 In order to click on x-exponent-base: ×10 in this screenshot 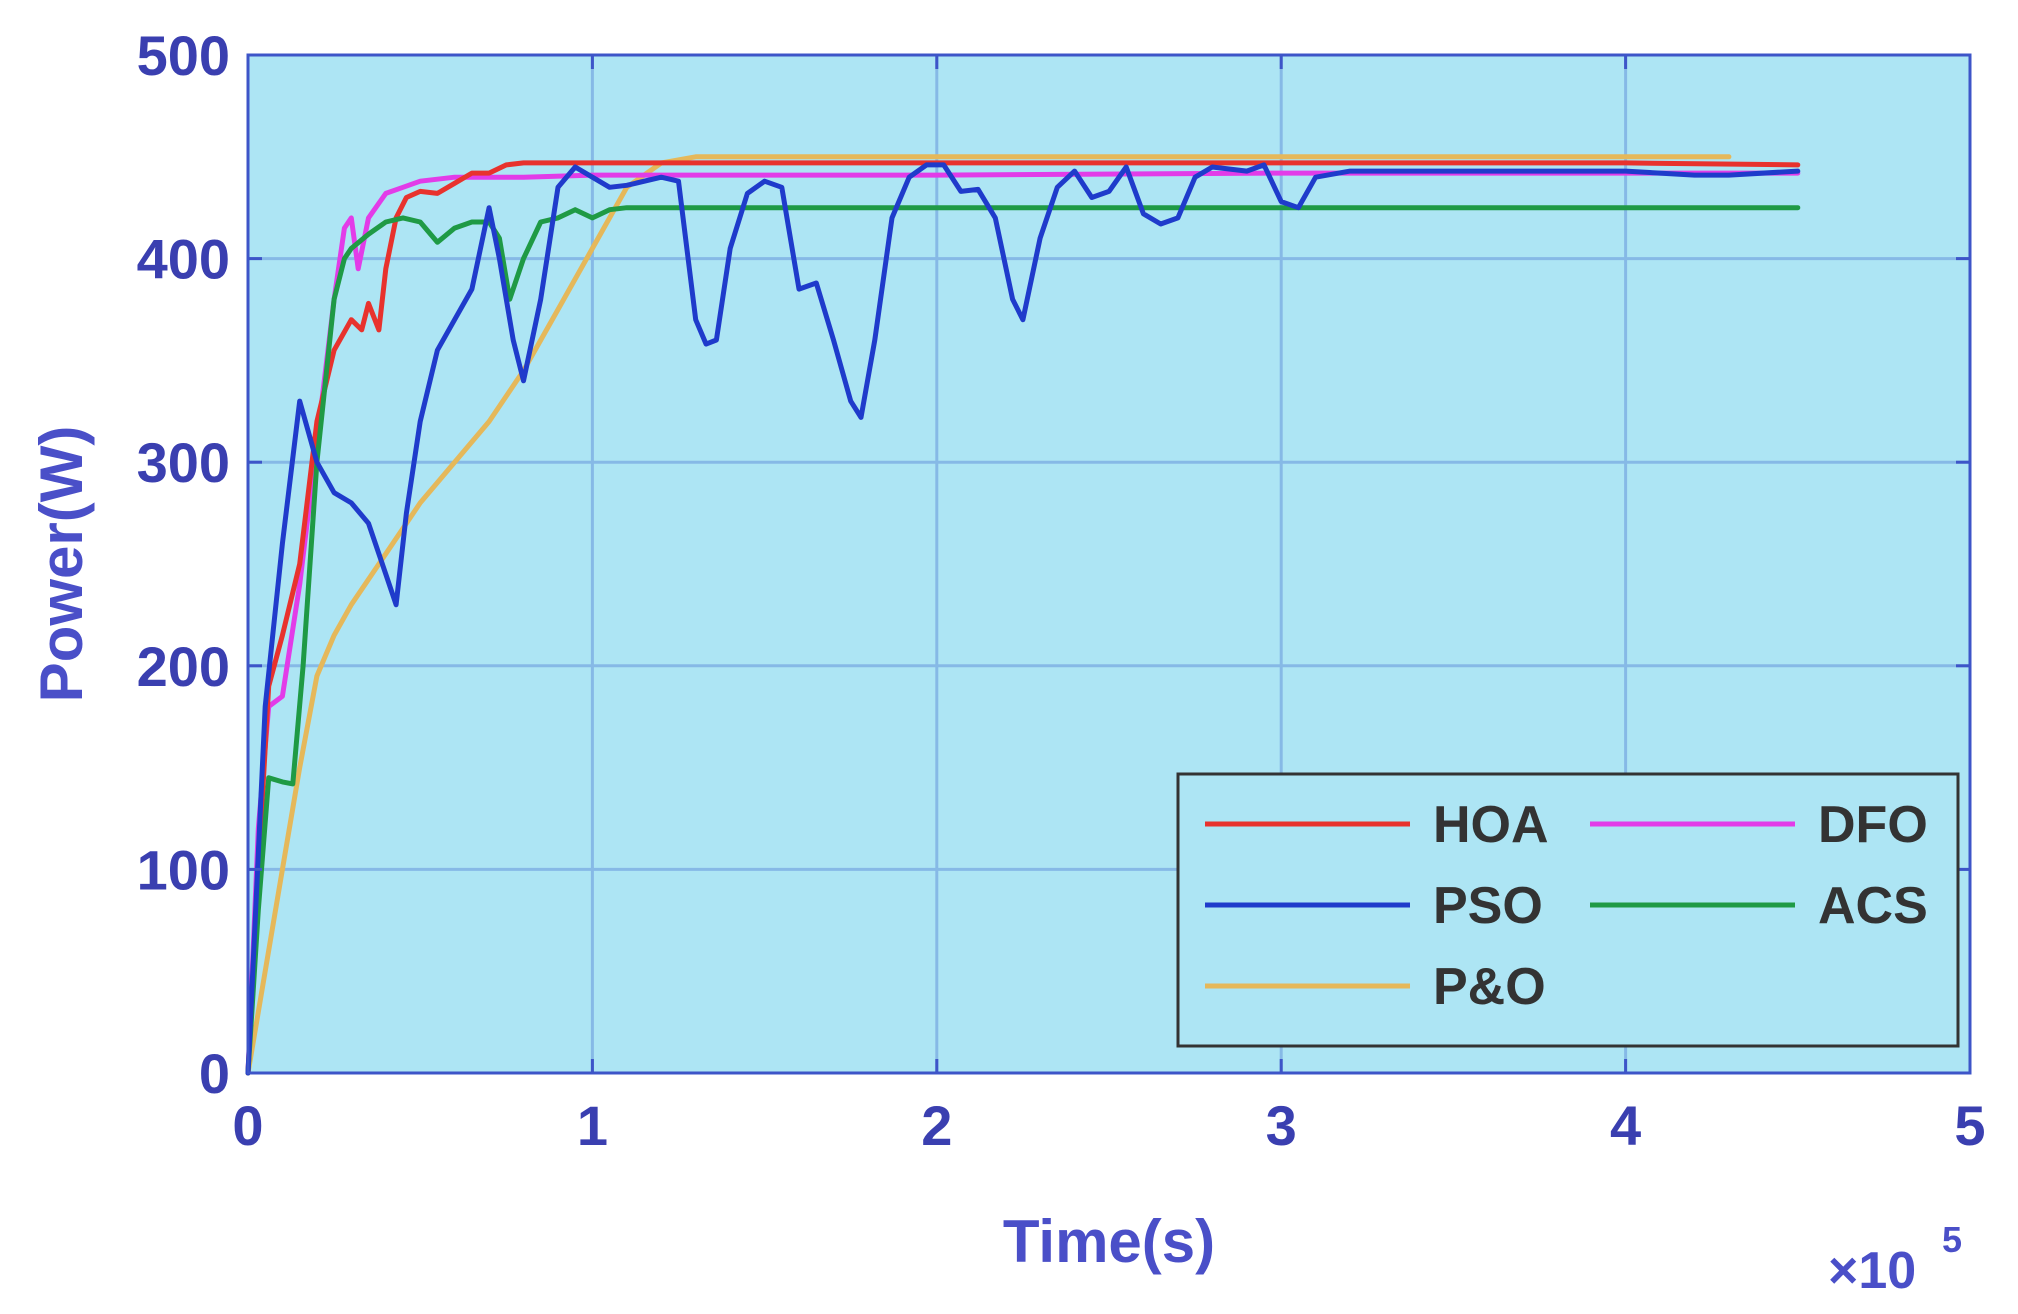, I will do `click(1872, 1271)`.